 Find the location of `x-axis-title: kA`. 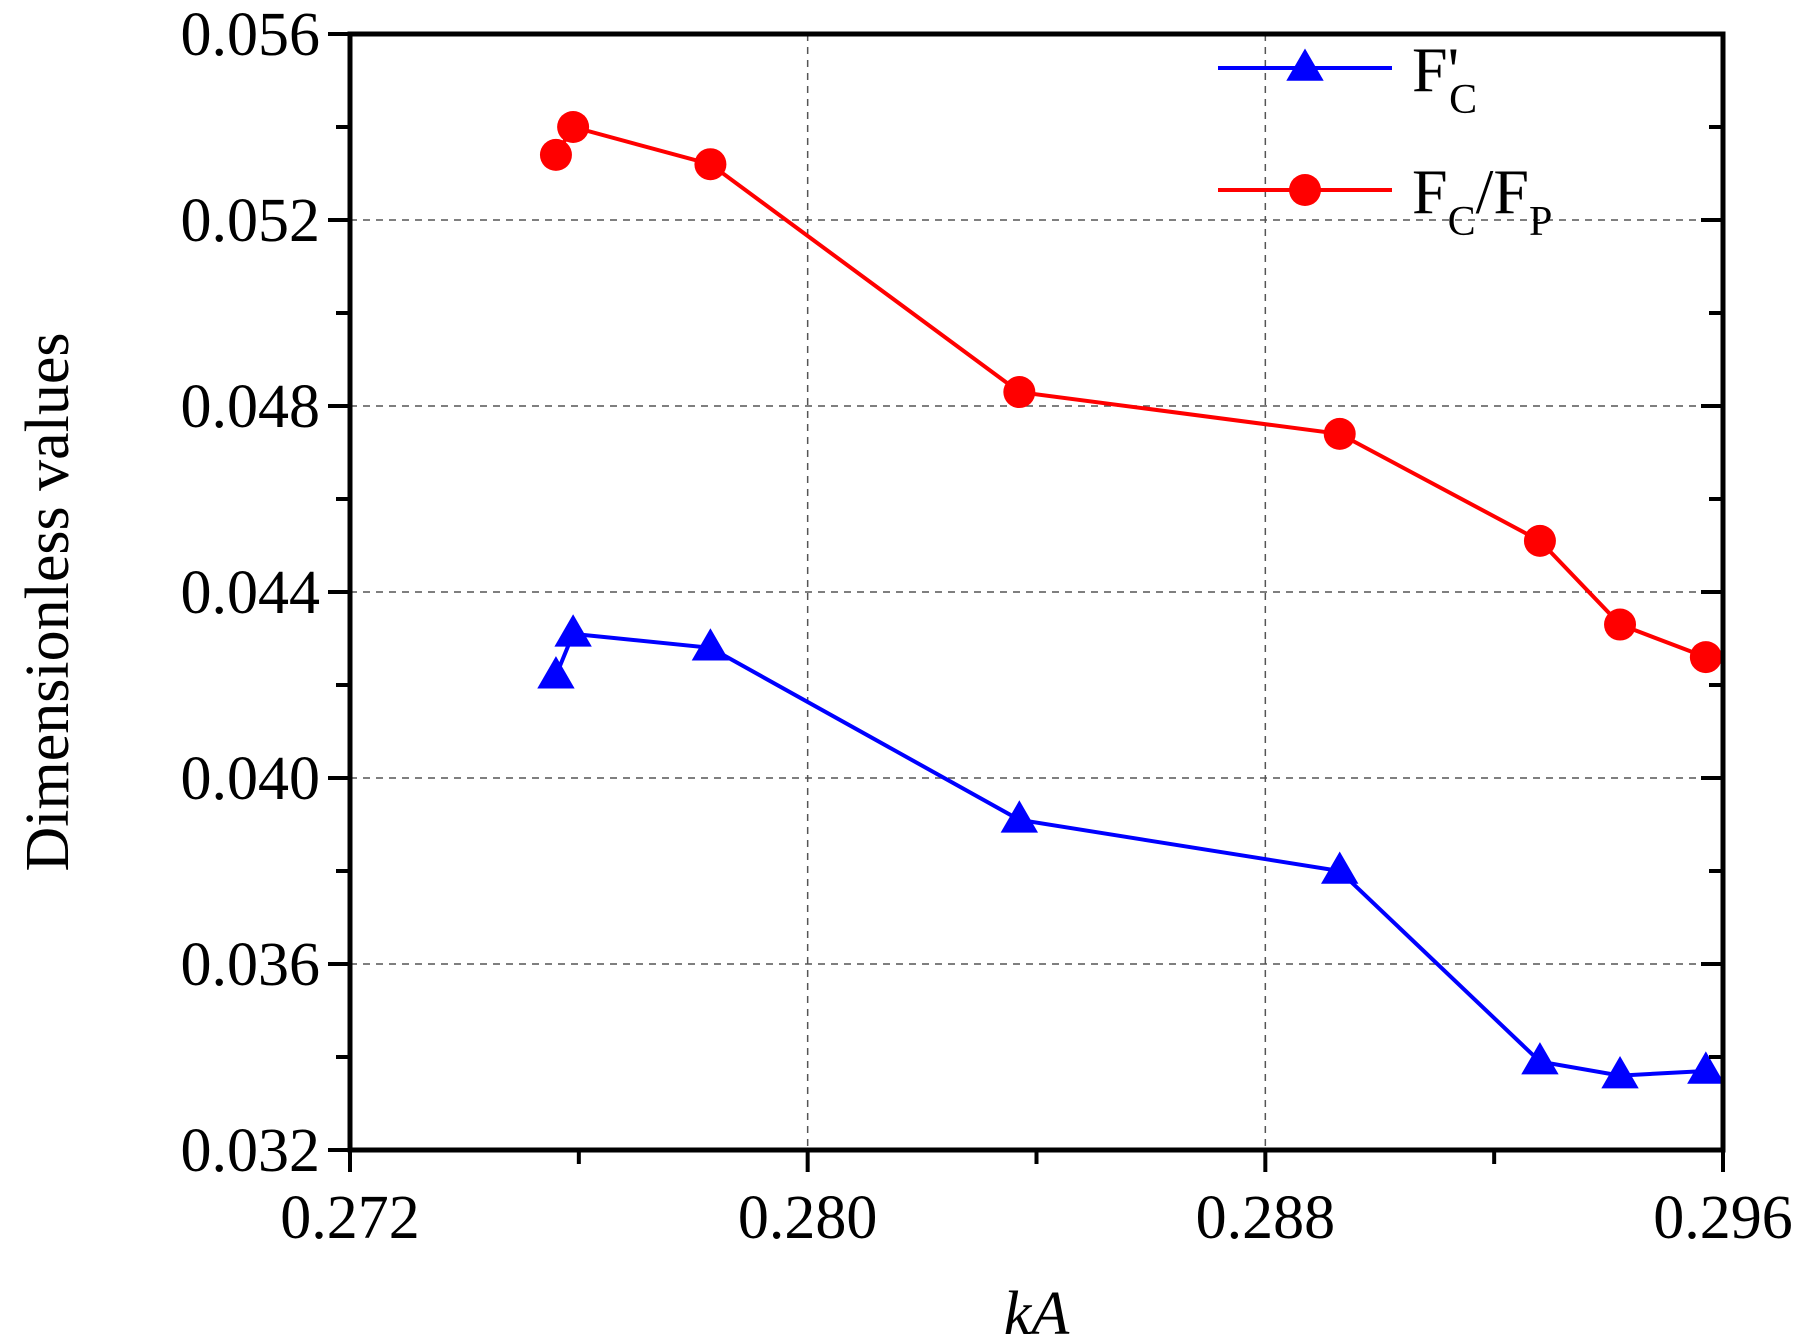

x-axis-title: kA is located at coordinates (1037, 1310).